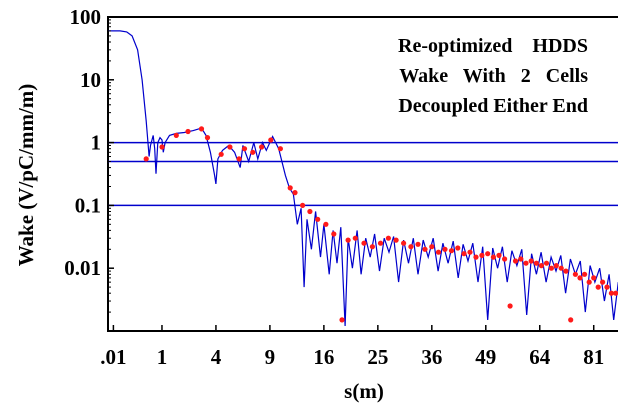  I want to click on x-tick-label-5: 25, so click(377, 357).